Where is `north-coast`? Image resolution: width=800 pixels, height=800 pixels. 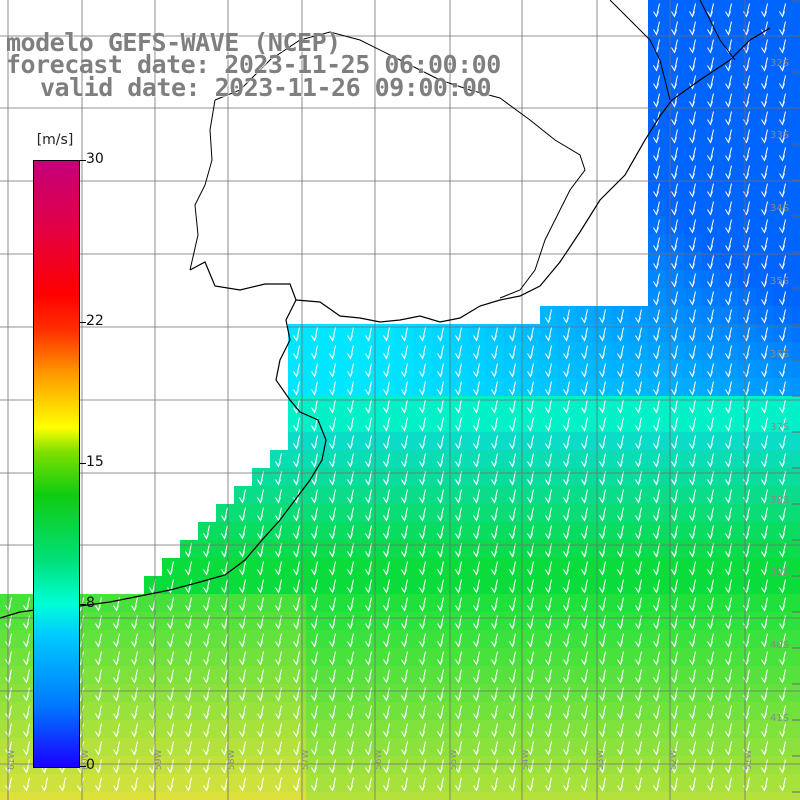
north-coast is located at coordinates (672, 50).